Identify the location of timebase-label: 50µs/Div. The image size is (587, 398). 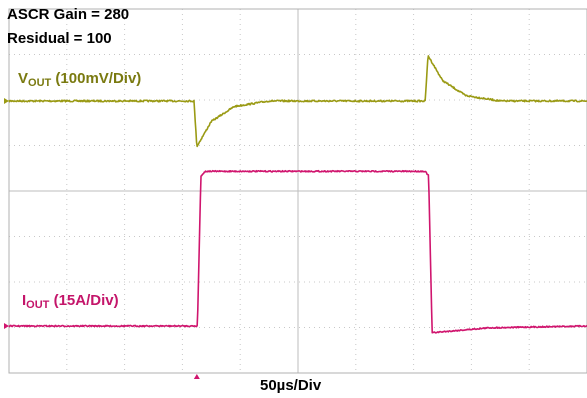
(291, 385).